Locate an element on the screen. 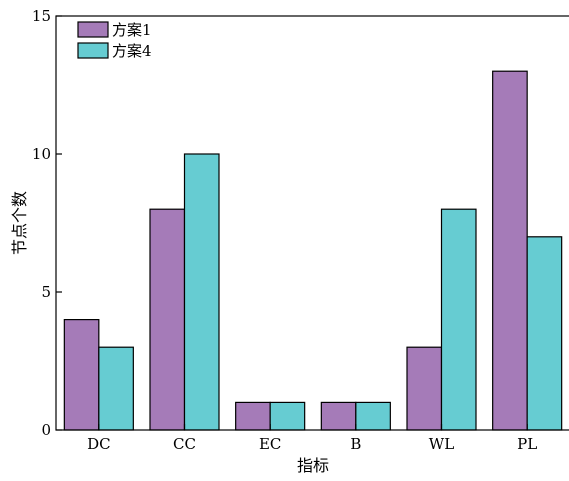 The width and height of the screenshot is (569, 481). y-tick-label: 0 is located at coordinates (46, 430).